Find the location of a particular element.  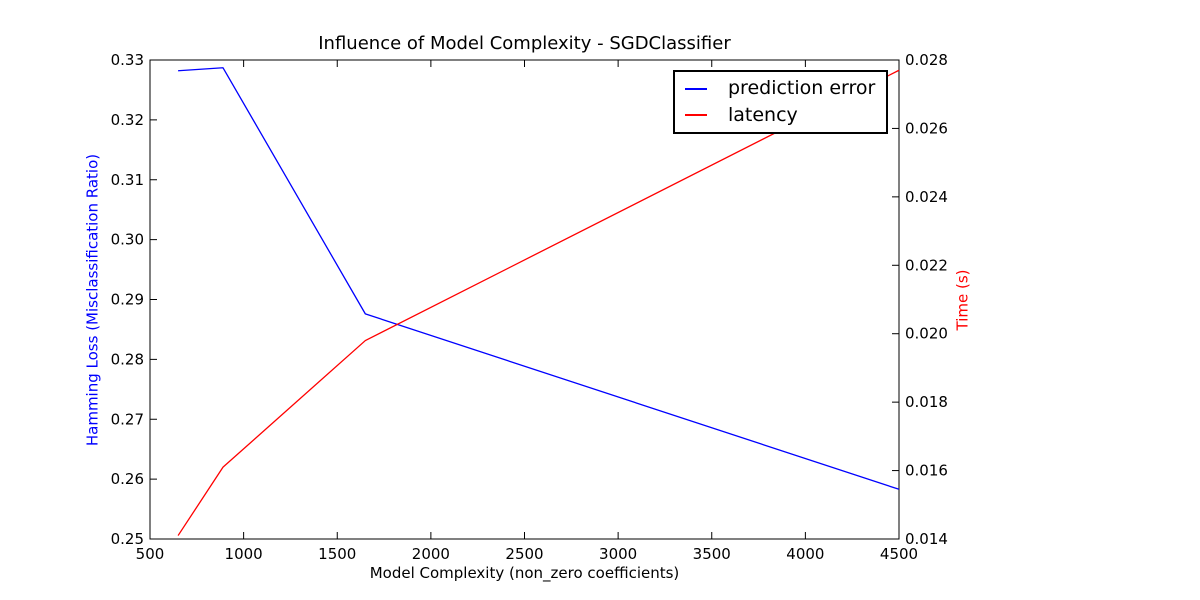

x-tick-label: 3500 is located at coordinates (712, 554).